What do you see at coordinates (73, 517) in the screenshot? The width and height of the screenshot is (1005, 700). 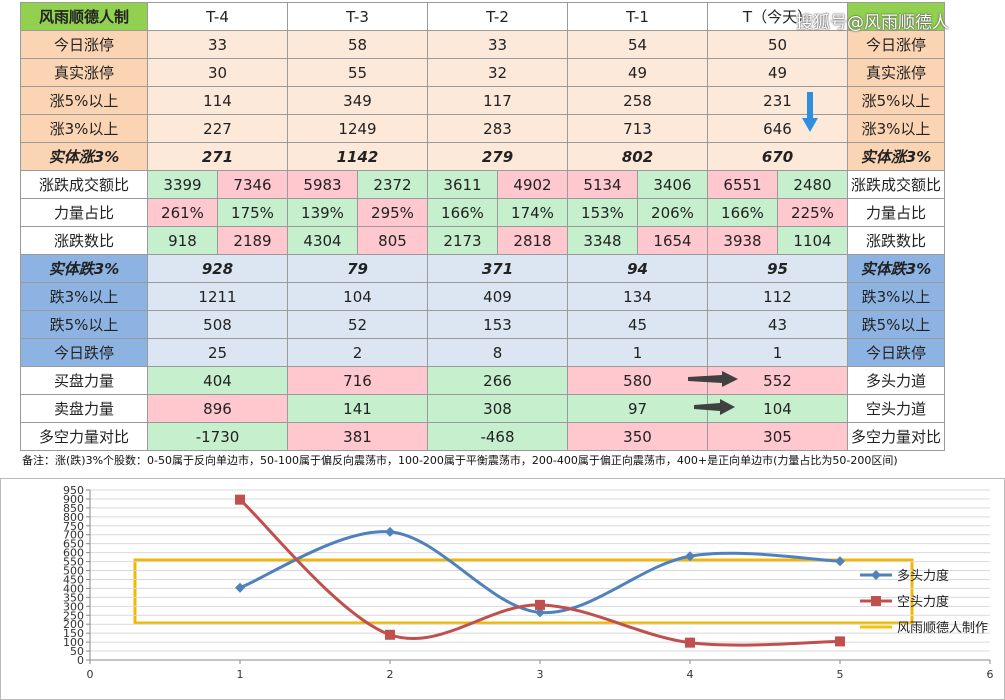 I see `y-tick-label: 800` at bounding box center [73, 517].